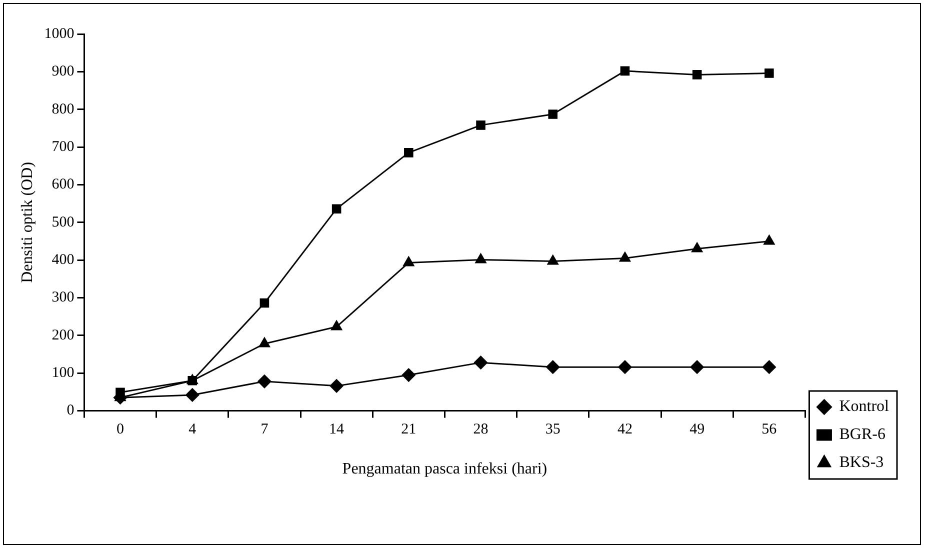 This screenshot has height=550, width=926. What do you see at coordinates (63, 373) in the screenshot?
I see `y-tick-label: 100` at bounding box center [63, 373].